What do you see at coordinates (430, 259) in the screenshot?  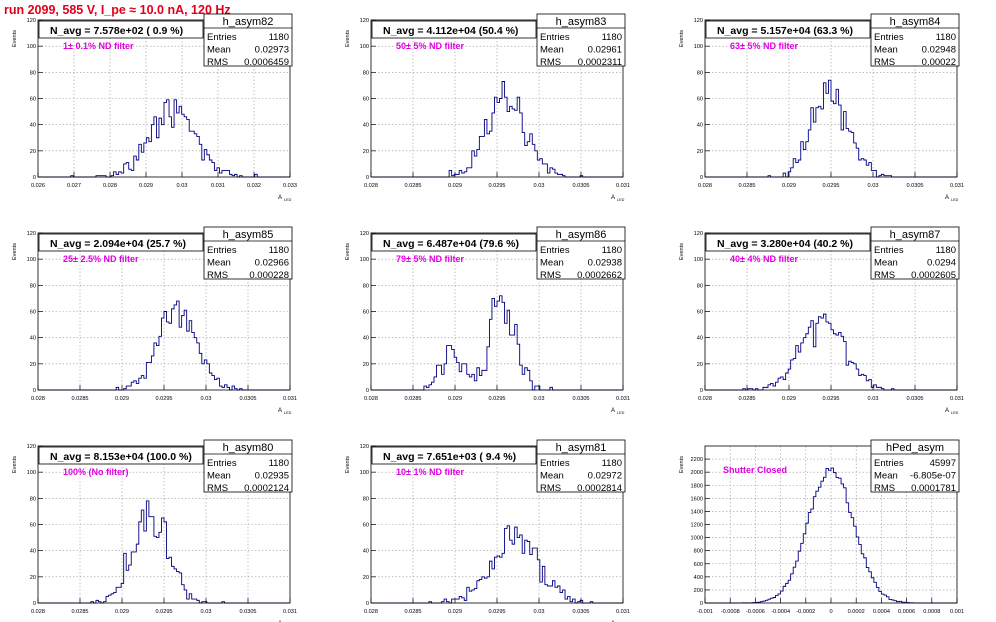 I see `filter-annotation: 79± 5% ND filter` at bounding box center [430, 259].